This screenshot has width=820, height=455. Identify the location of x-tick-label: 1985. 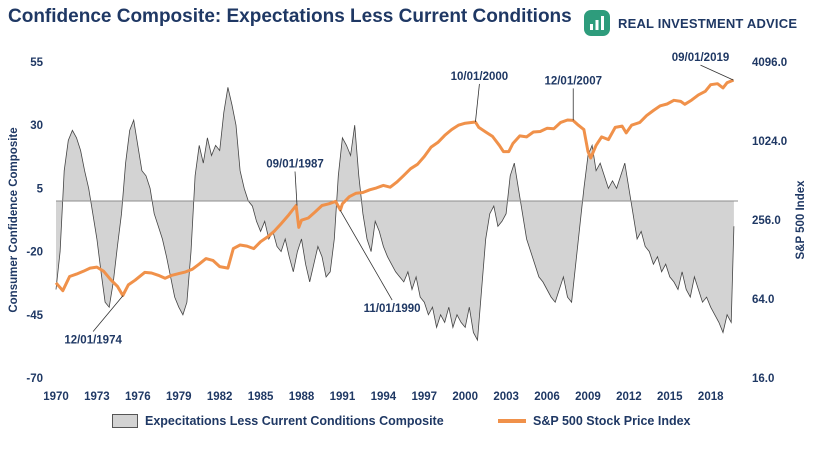
(261, 397).